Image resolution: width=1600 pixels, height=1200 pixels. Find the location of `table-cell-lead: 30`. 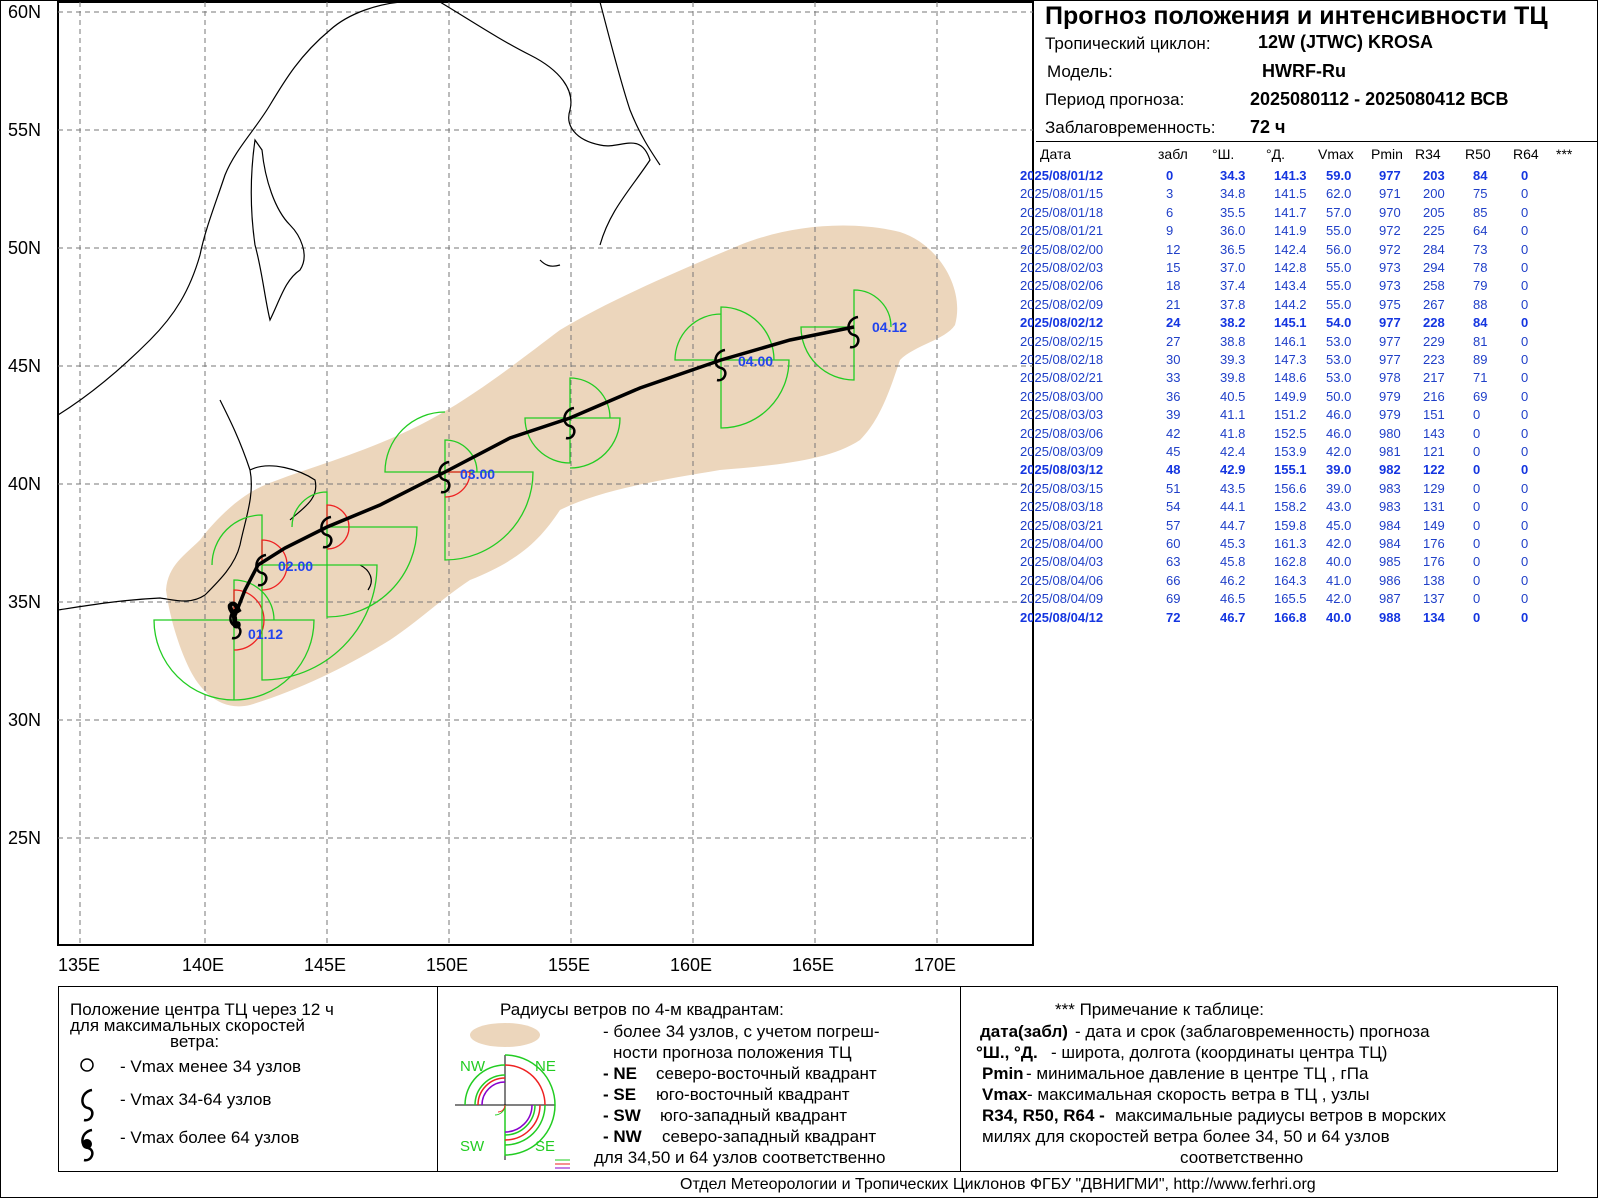

table-cell-lead: 30 is located at coordinates (1173, 359).